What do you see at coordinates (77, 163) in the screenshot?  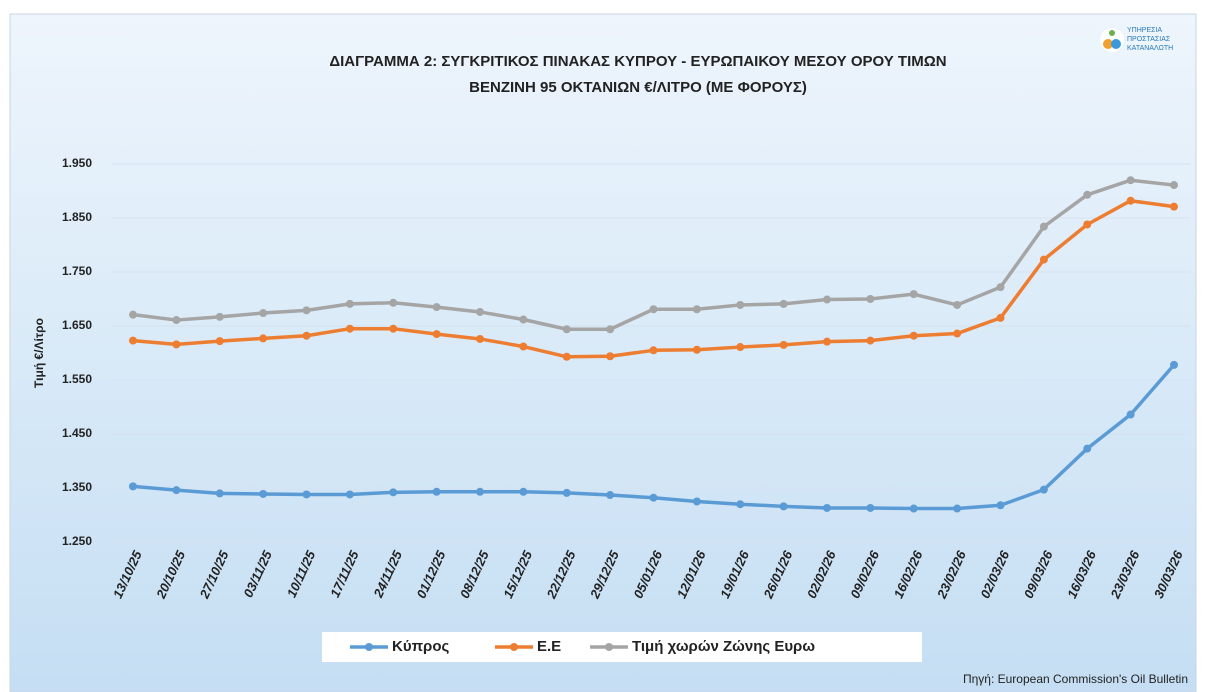 I see `y-tick-label: 1.950` at bounding box center [77, 163].